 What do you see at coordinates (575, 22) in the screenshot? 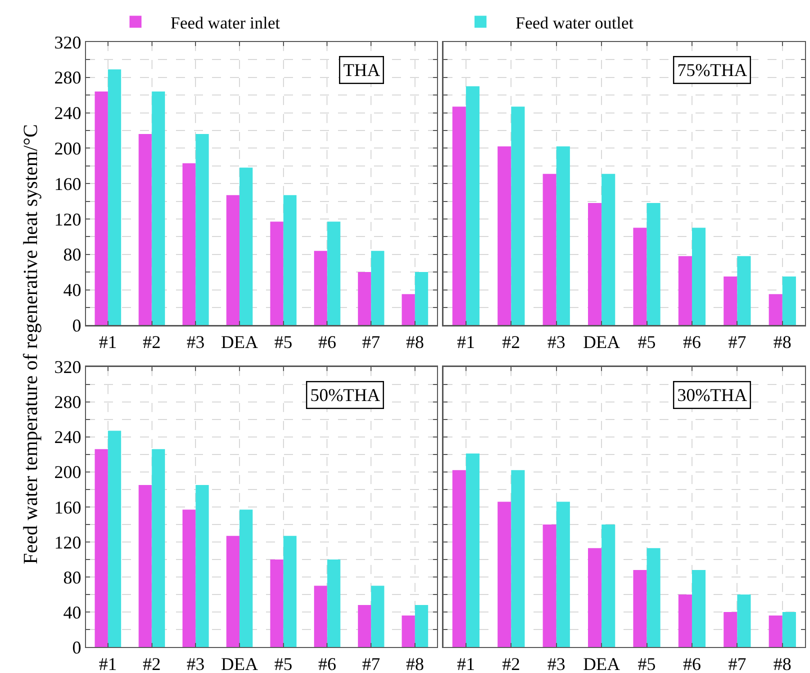
I see `legend-label: Feed water outlet` at bounding box center [575, 22].